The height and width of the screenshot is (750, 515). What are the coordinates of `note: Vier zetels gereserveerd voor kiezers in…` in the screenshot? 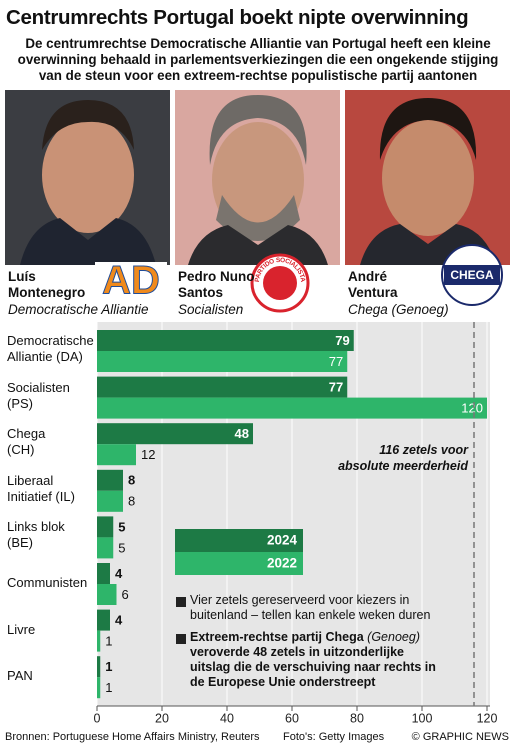 It's located at (310, 607).